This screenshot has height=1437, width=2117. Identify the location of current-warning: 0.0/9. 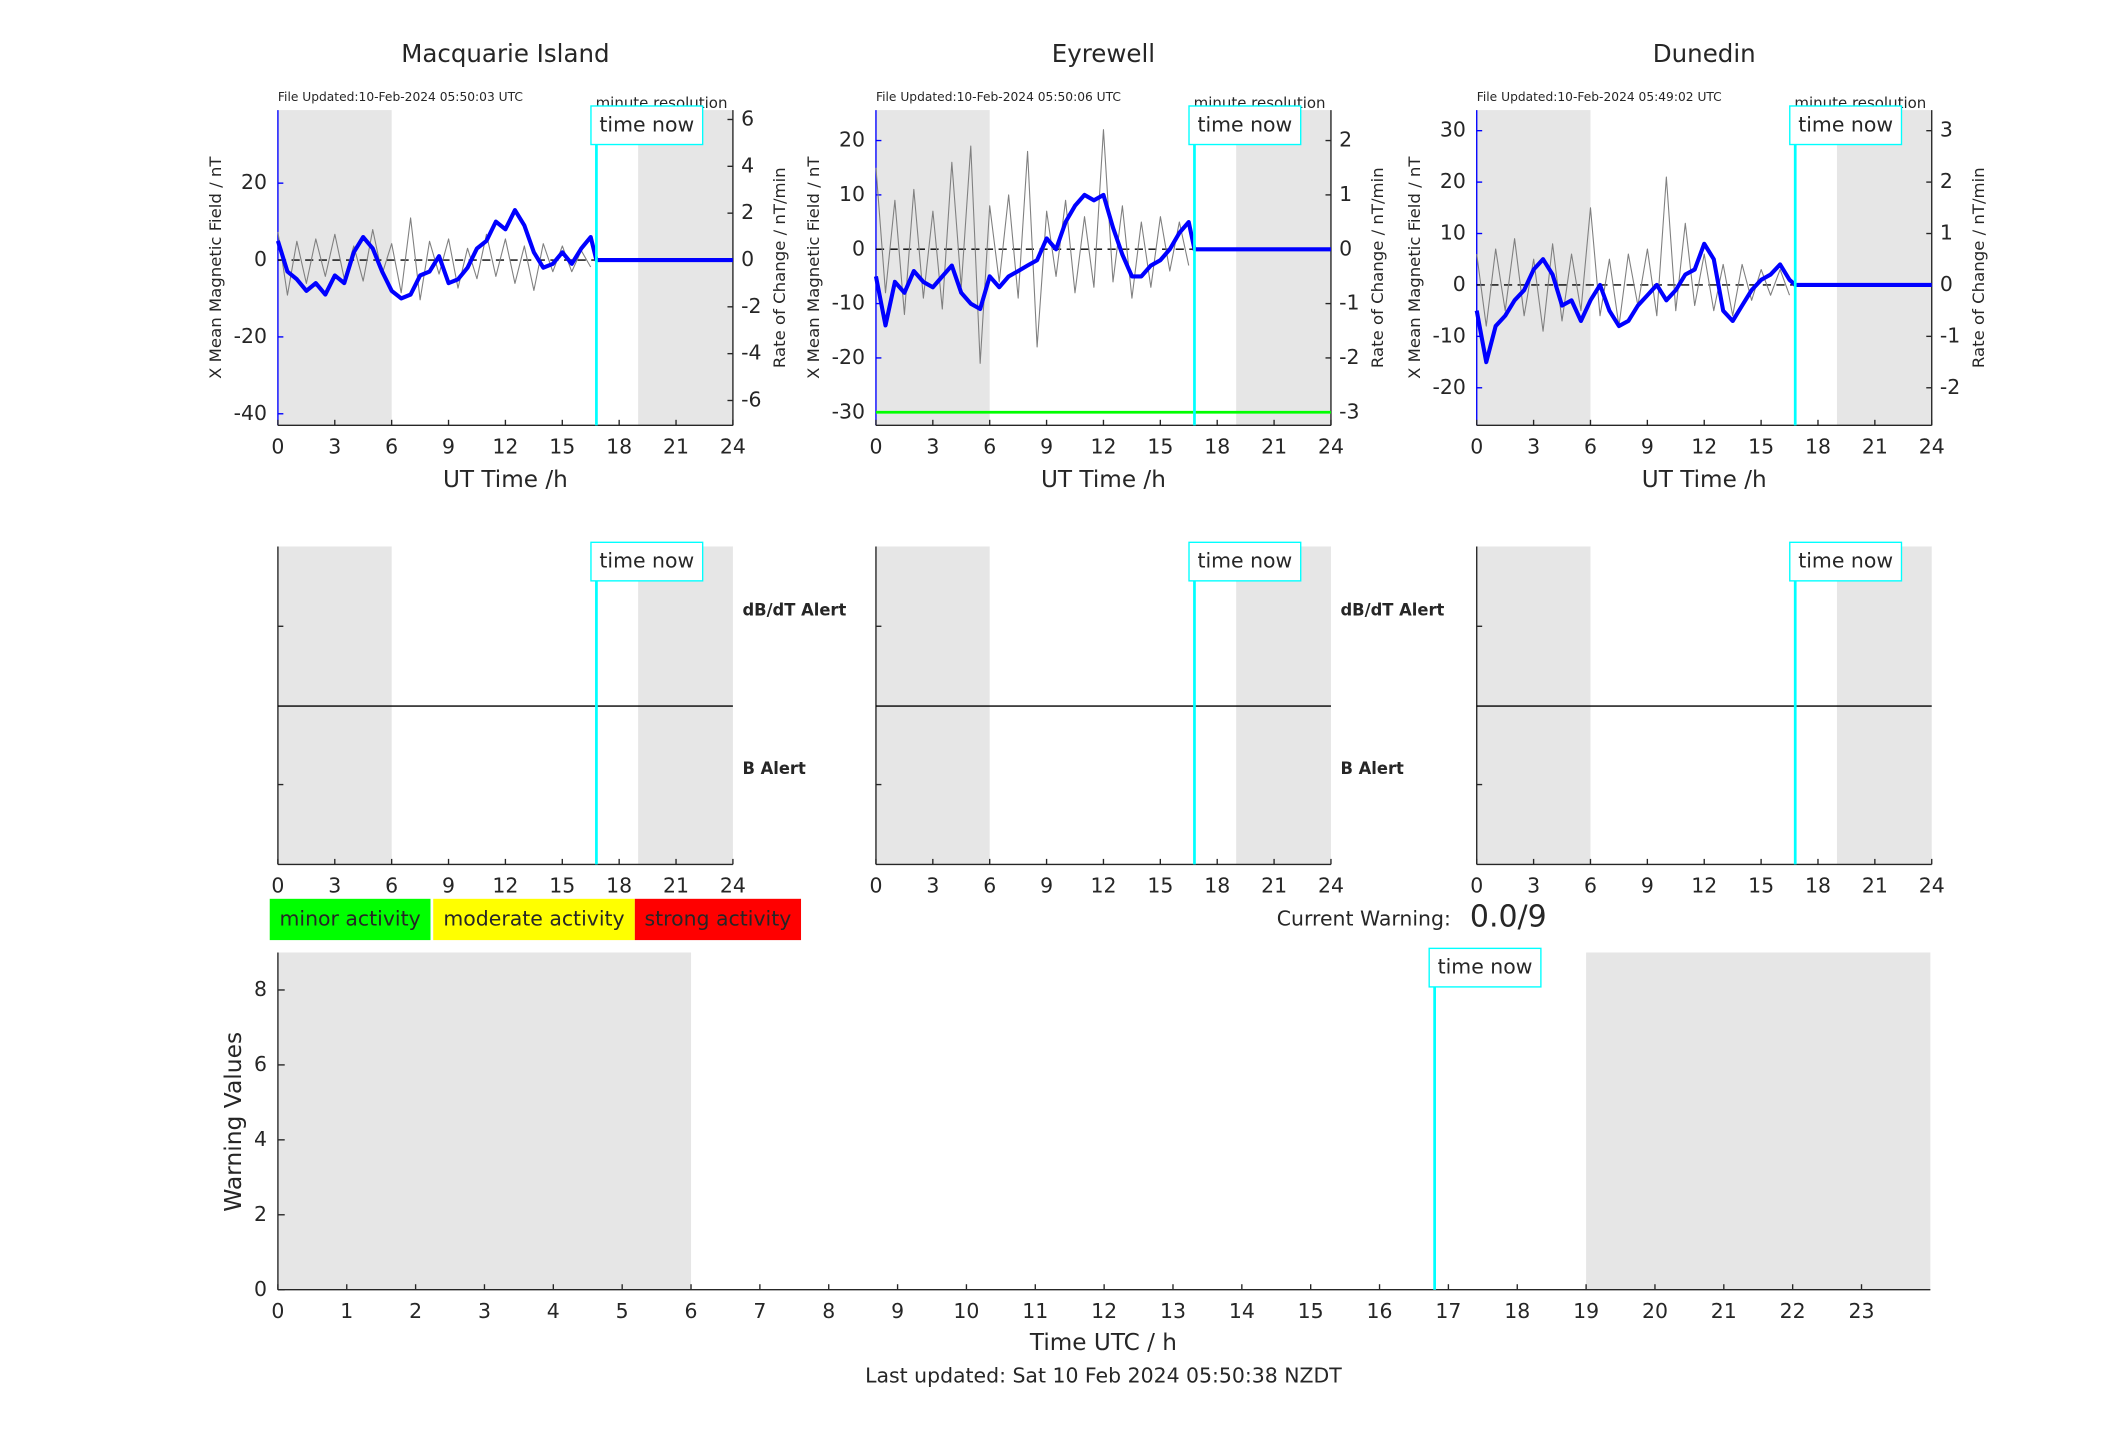
(1508, 916).